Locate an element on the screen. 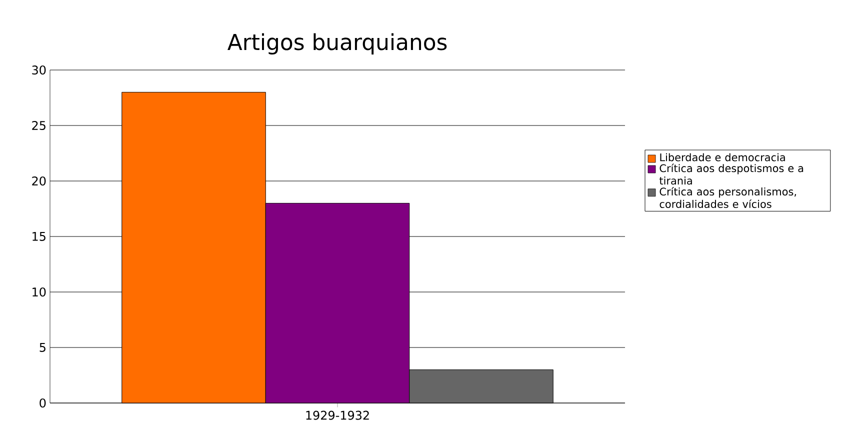 This screenshot has width=848, height=439. y-tick-label: 15 is located at coordinates (39, 236).